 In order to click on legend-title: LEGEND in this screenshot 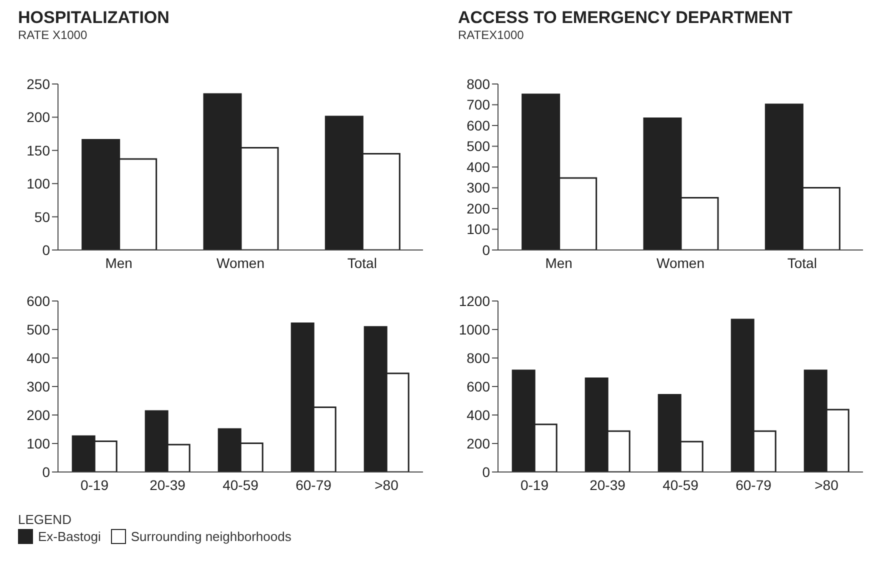, I will do `click(45, 519)`.